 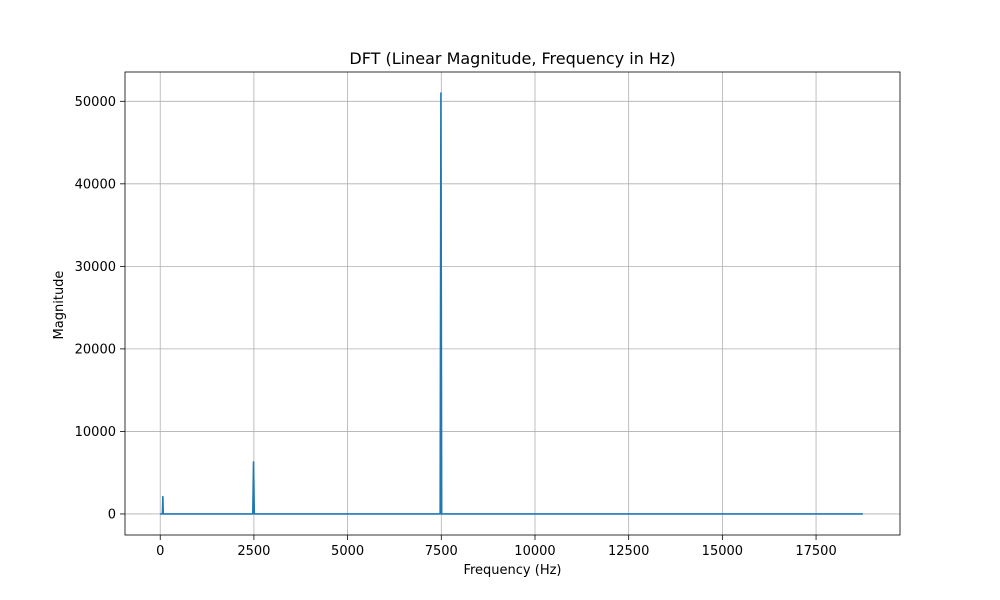 What do you see at coordinates (95, 432) in the screenshot?
I see `y-tick-label: 10000` at bounding box center [95, 432].